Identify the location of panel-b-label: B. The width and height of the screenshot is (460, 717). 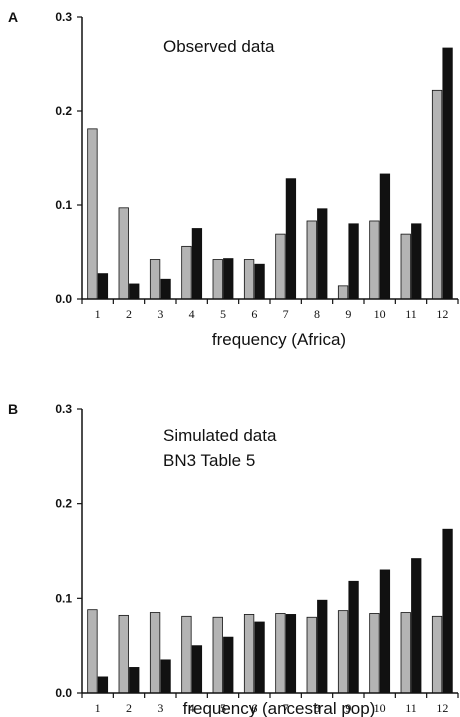
(13, 409).